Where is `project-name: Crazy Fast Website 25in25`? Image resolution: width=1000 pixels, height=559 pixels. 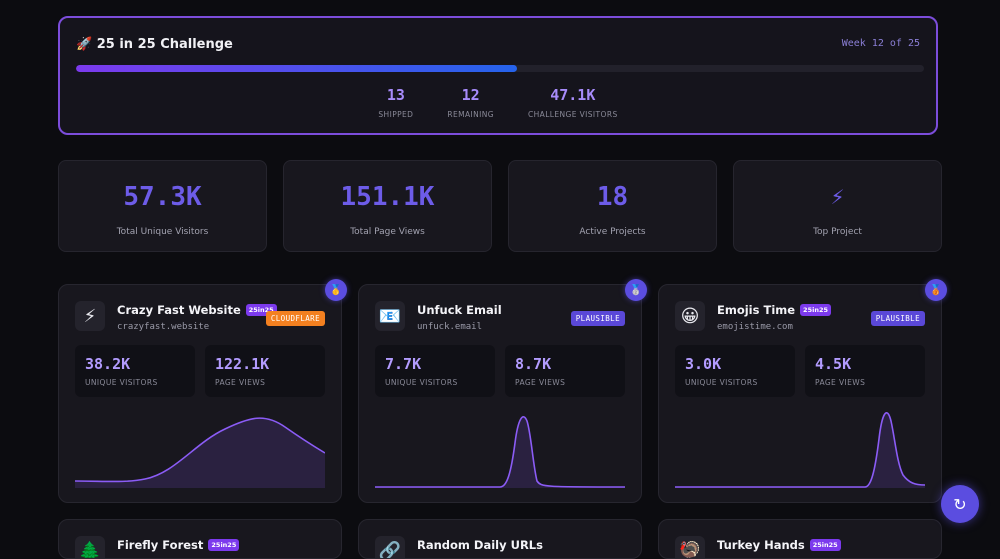 project-name: Crazy Fast Website 25in25 is located at coordinates (197, 310).